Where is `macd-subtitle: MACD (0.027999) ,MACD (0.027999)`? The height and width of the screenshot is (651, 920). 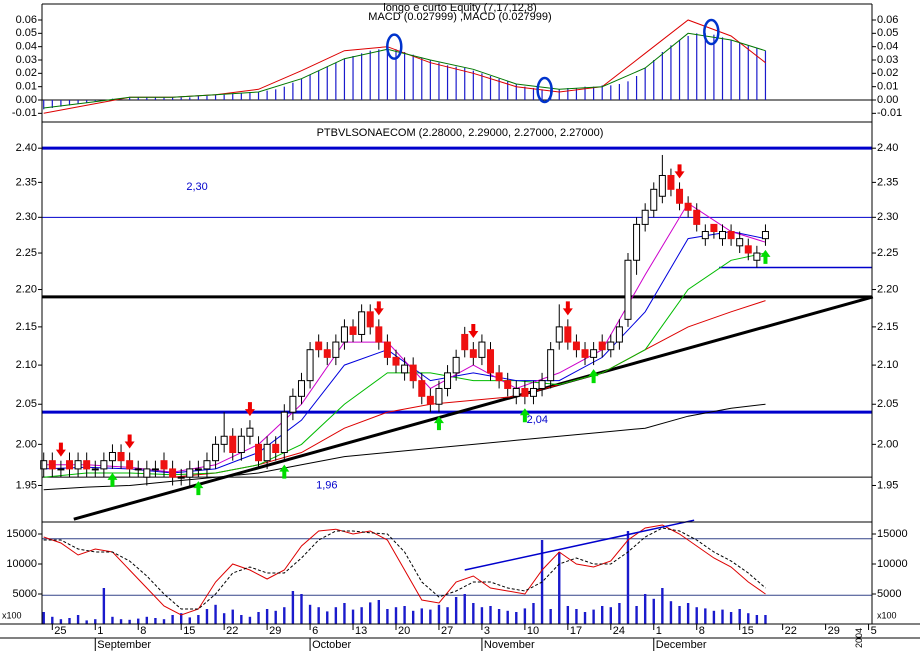 macd-subtitle: MACD (0.027999) ,MACD (0.027999) is located at coordinates (459, 17).